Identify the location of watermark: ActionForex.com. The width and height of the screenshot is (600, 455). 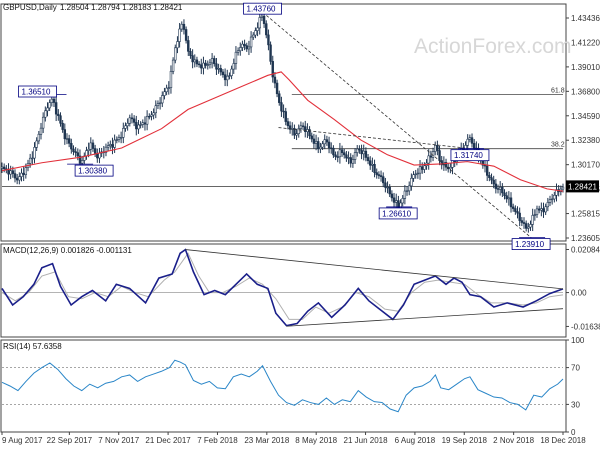
(493, 46).